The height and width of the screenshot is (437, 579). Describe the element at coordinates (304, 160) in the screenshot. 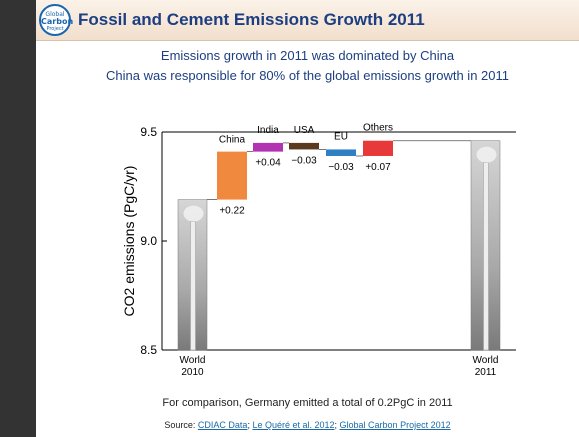

I see `usa-value-label: −0.03` at that location.